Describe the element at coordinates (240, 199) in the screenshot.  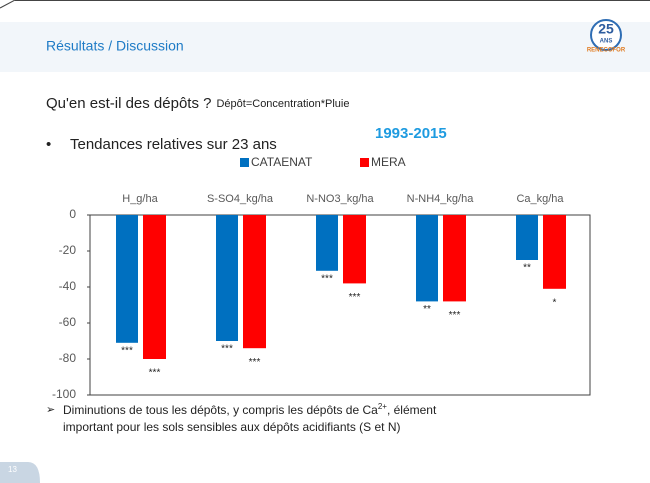
I see `category-label: S-SO4_kg/ha` at that location.